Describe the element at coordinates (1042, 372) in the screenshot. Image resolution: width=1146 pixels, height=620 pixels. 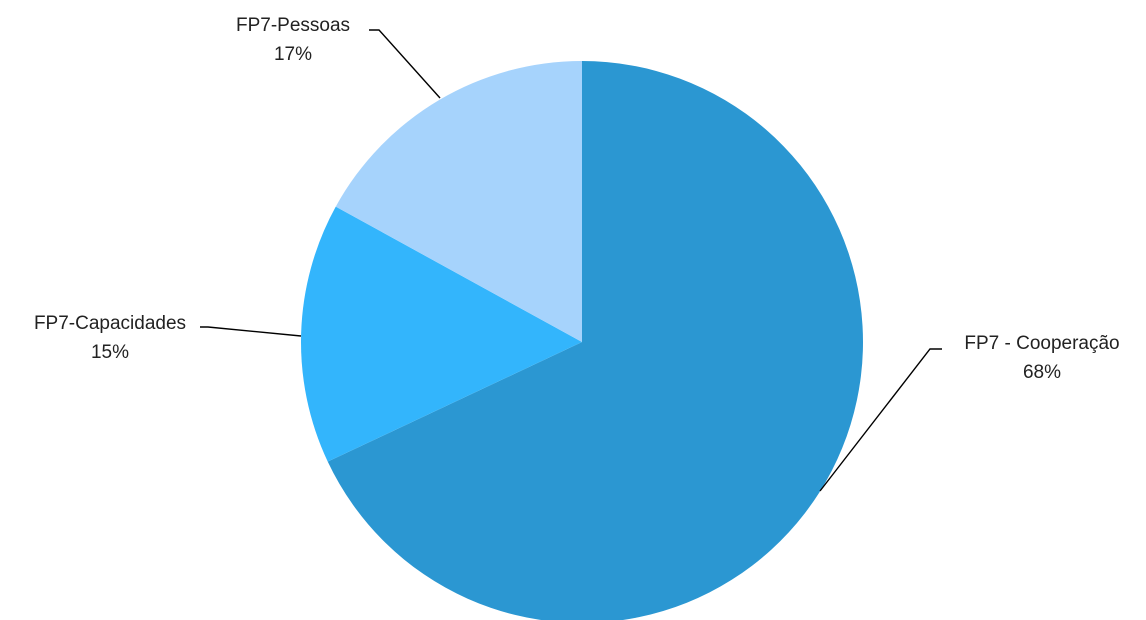
I see `slice-label-cooperacao-value: 68%` at that location.